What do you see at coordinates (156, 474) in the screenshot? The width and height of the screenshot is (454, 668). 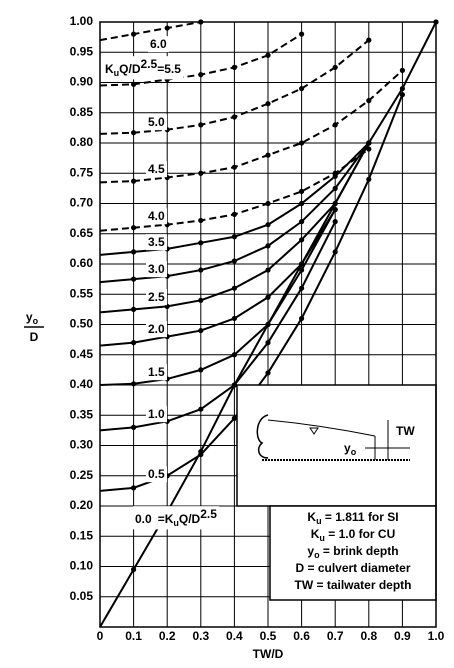 I see `series-name: 0.5` at bounding box center [156, 474].